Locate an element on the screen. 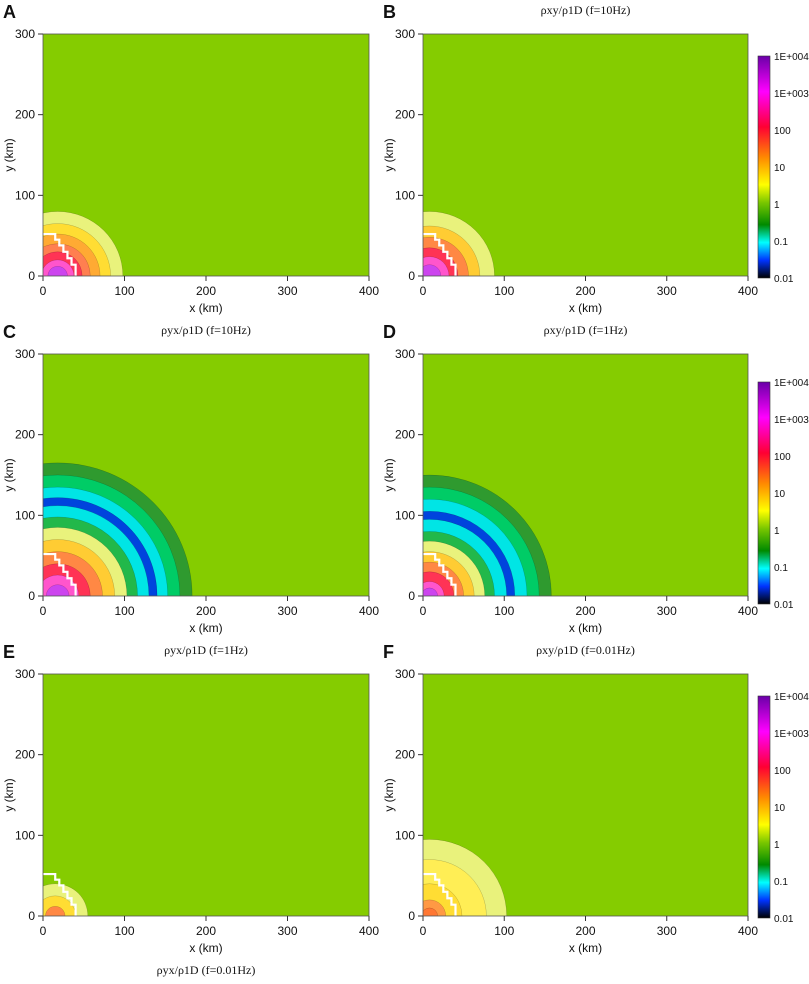 The height and width of the screenshot is (984, 809). y-tick-label-E-0: 0 is located at coordinates (31, 916).